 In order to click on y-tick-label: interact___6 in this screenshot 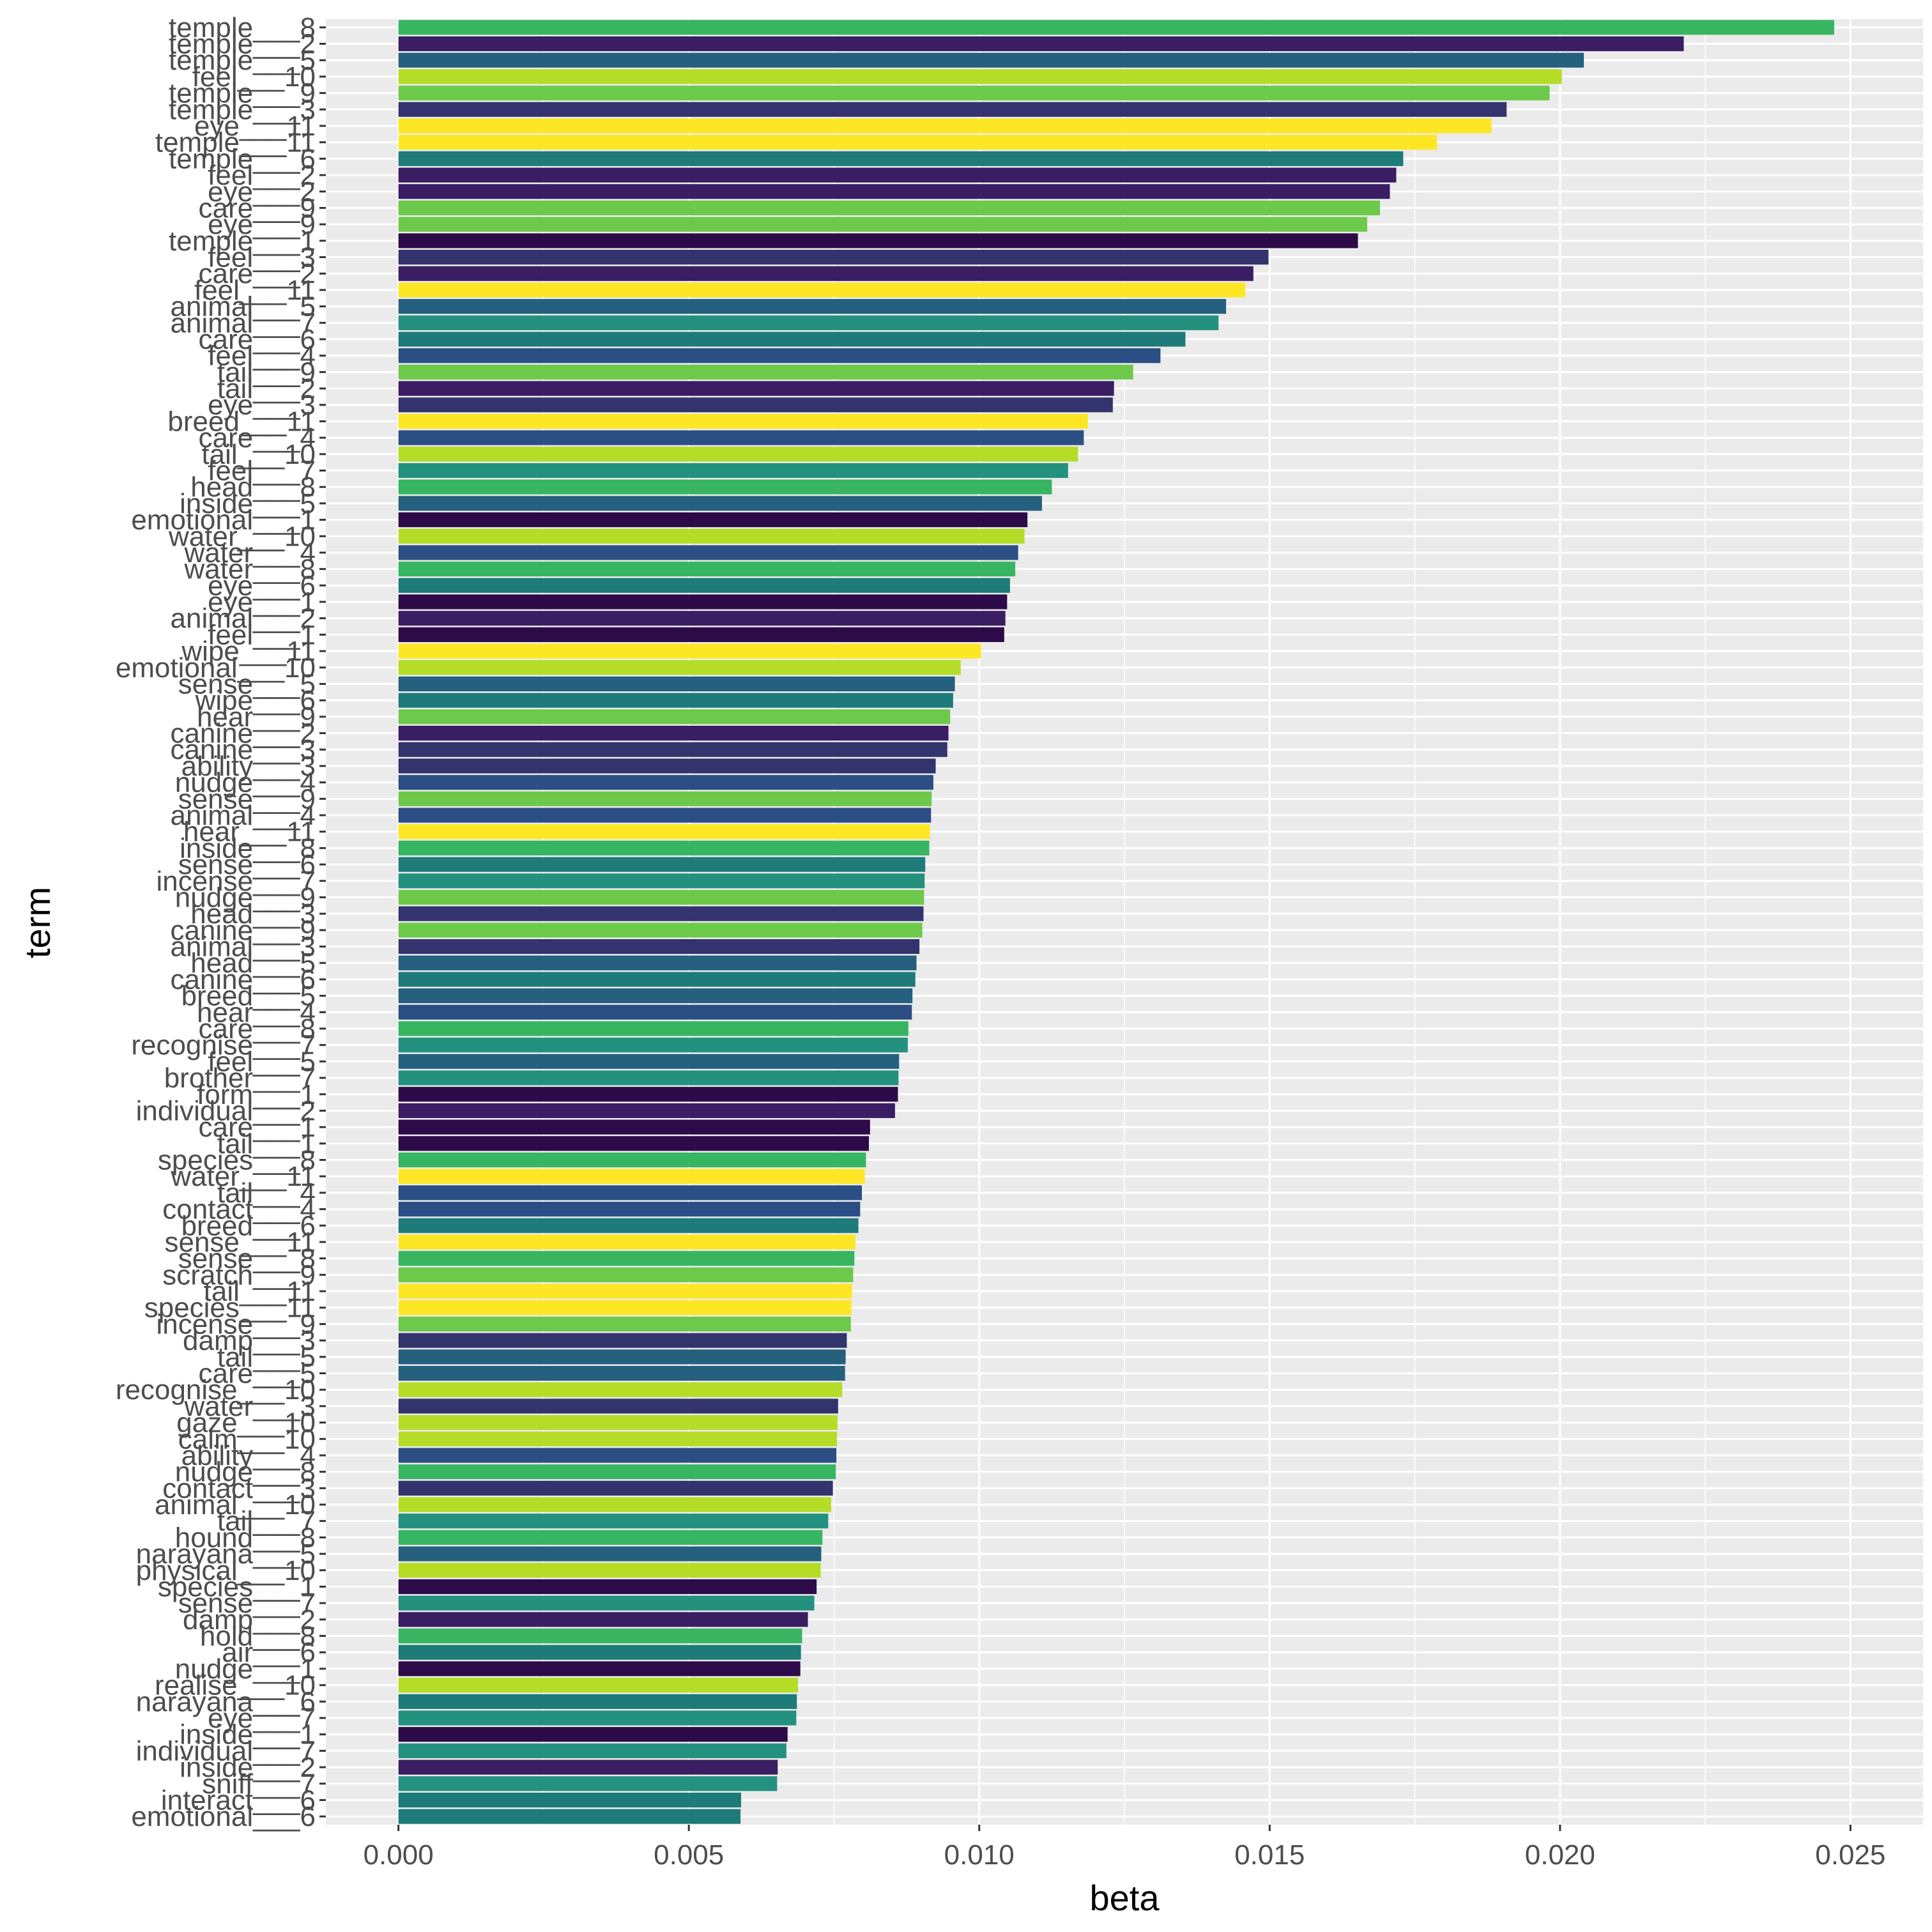, I will do `click(238, 1800)`.